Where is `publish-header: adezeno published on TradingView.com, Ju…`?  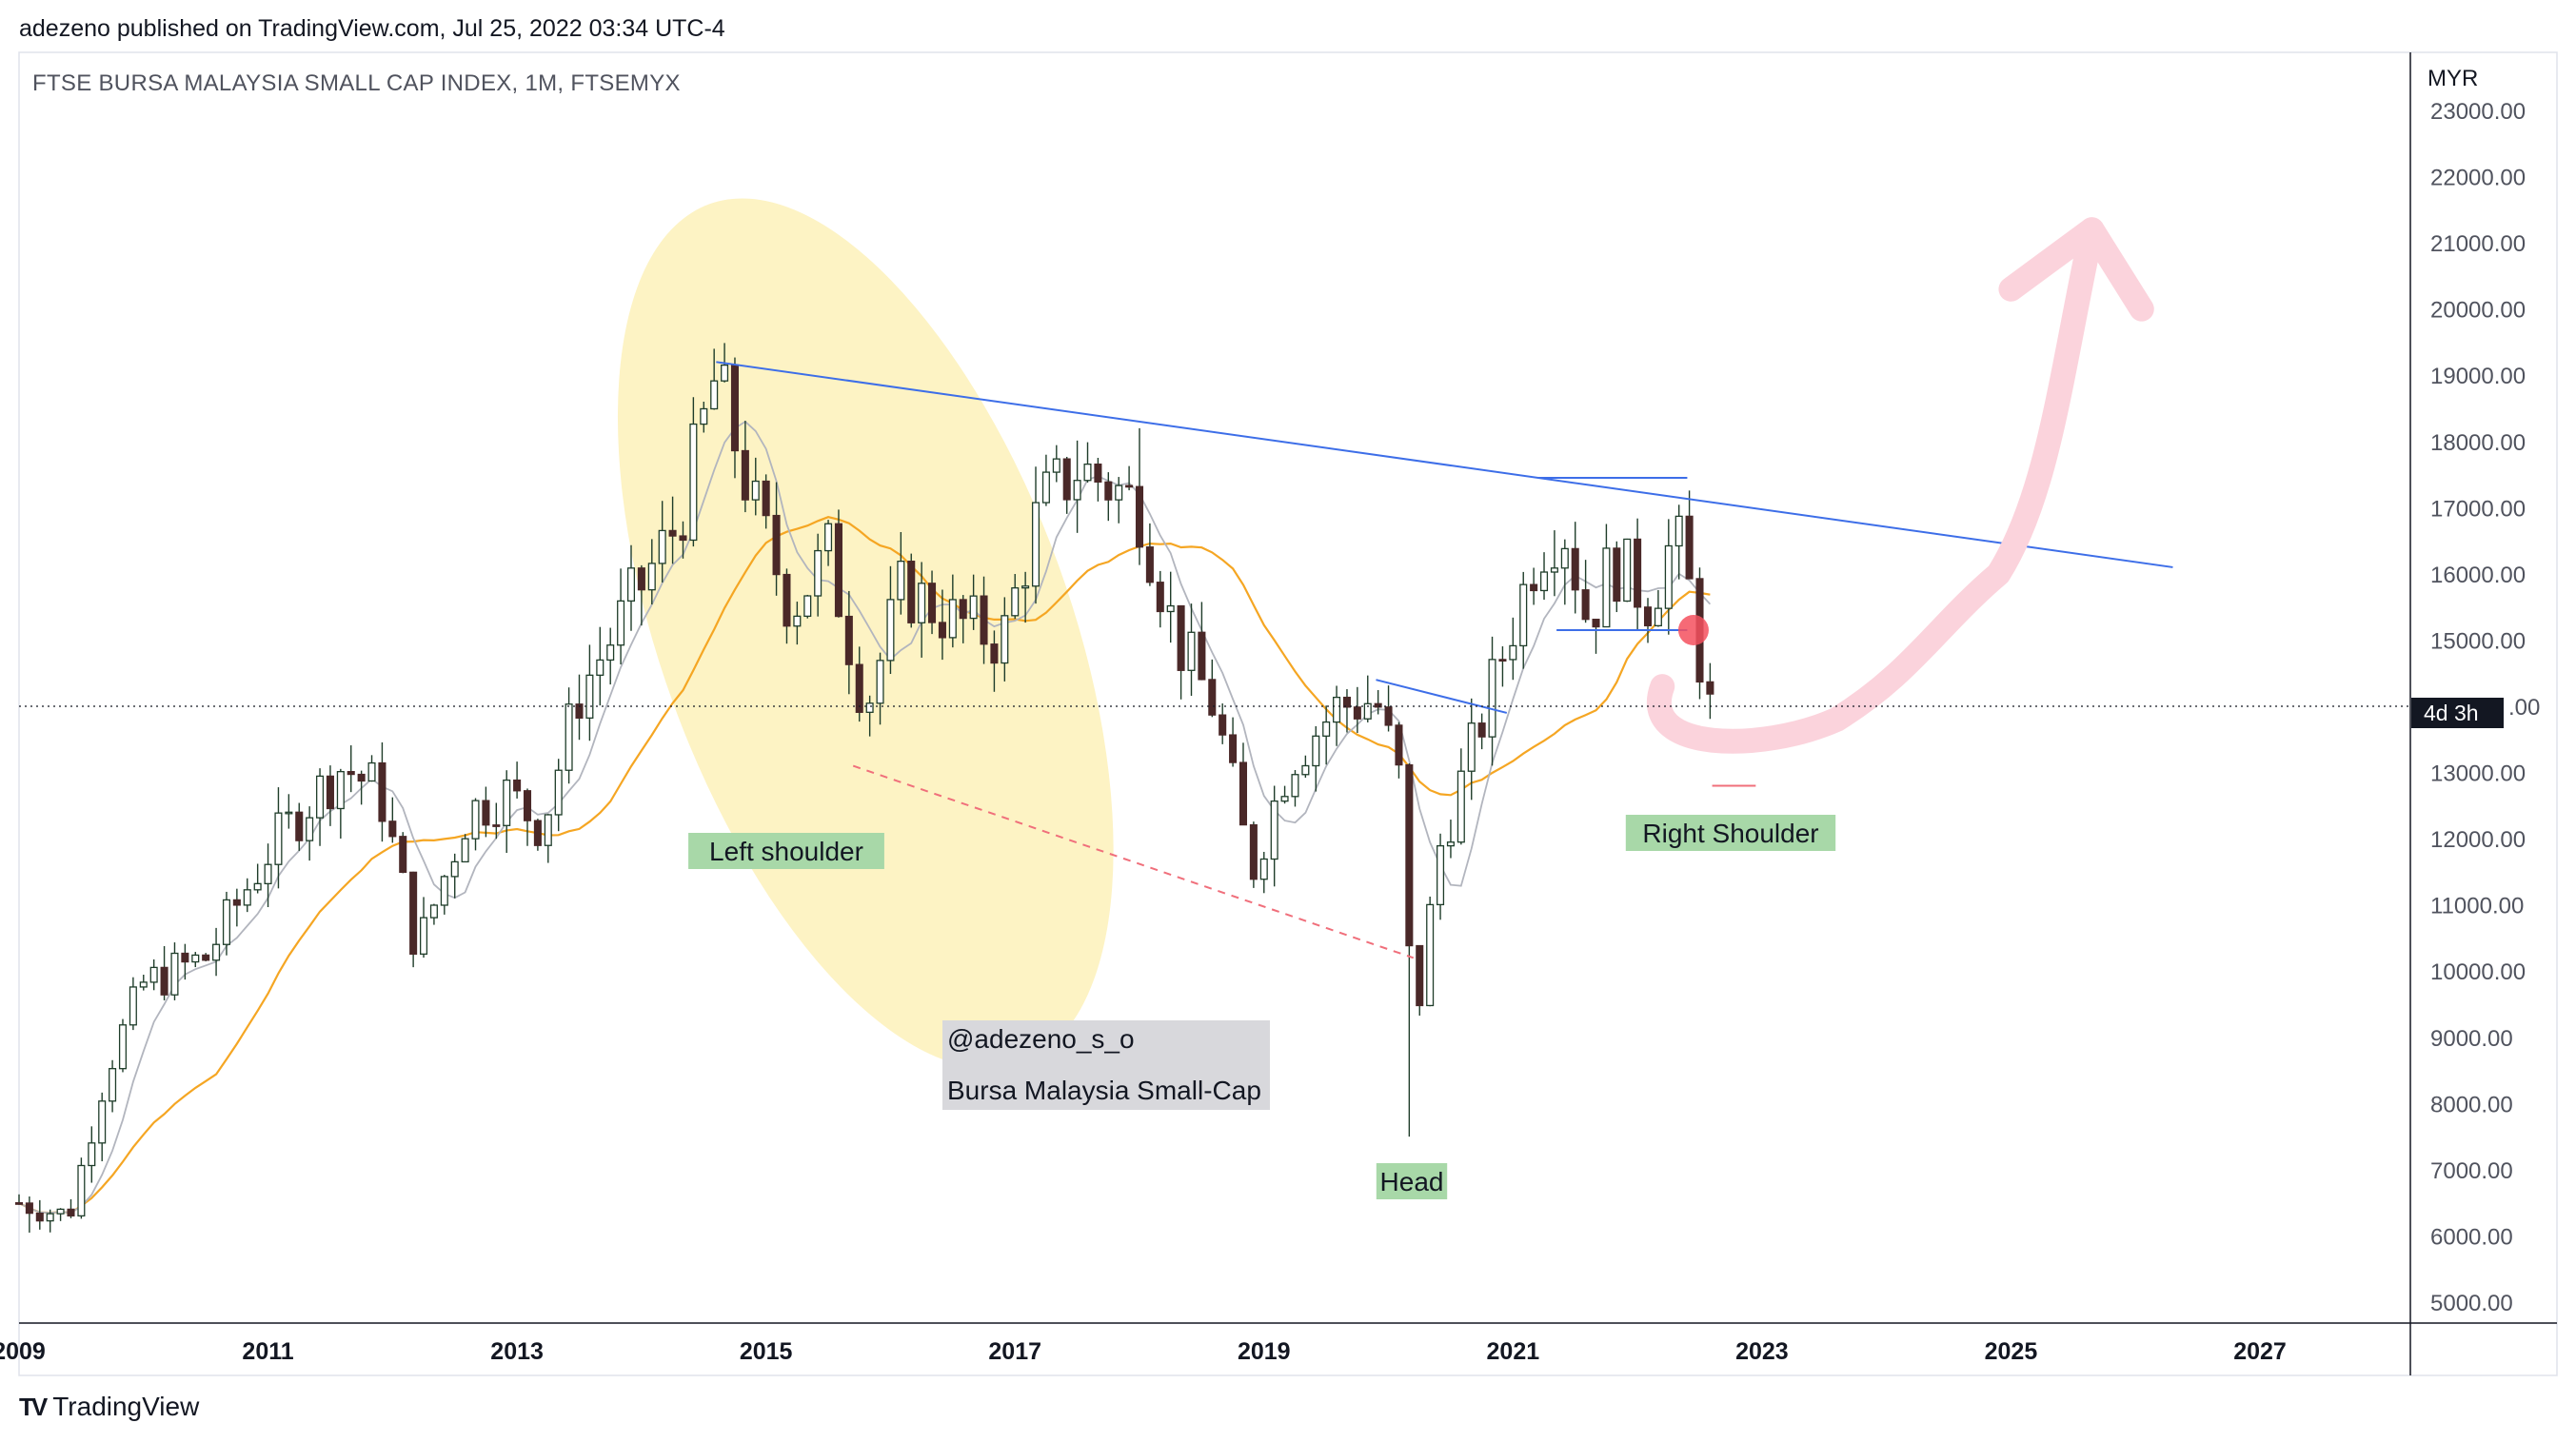 publish-header: adezeno published on TradingView.com, Ju… is located at coordinates (372, 28).